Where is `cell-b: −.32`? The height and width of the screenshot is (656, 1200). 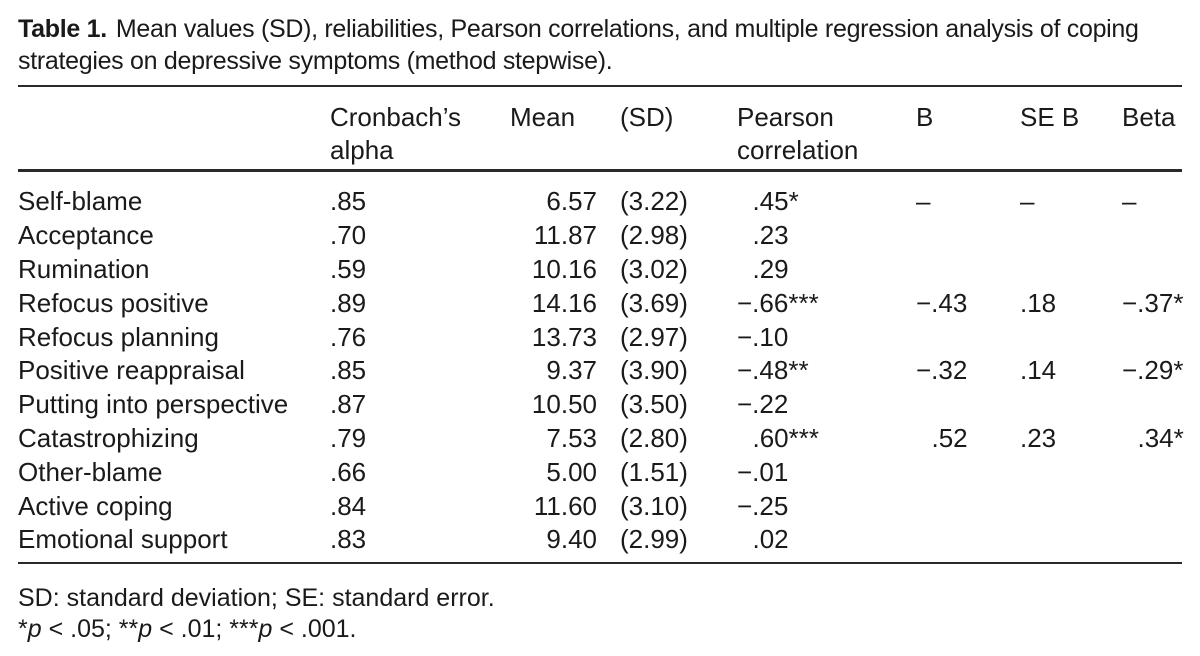 cell-b: −.32 is located at coordinates (942, 370).